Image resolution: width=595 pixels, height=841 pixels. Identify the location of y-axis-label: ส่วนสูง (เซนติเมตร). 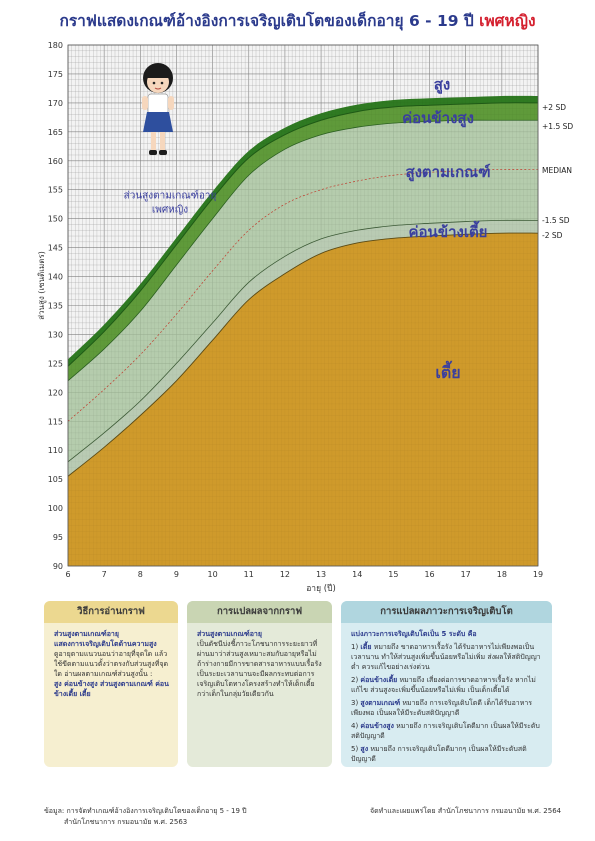
(42, 285).